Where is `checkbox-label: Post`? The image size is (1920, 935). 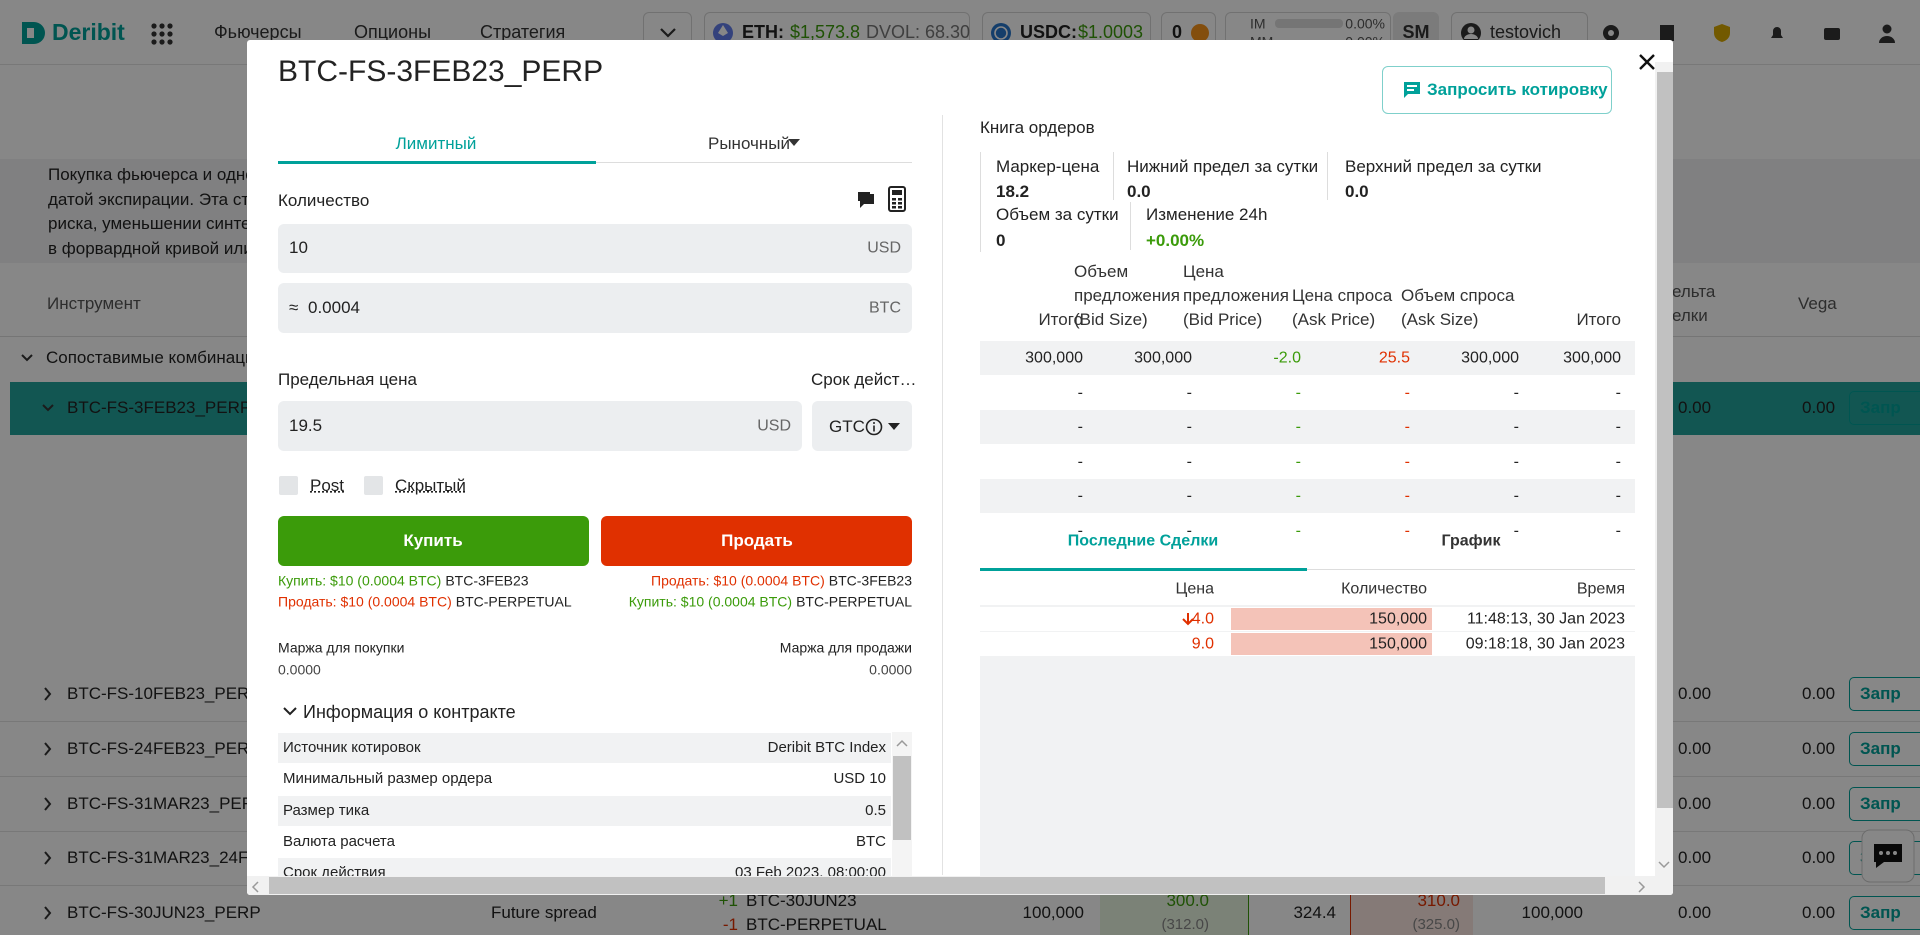
checkbox-label: Post is located at coordinates (327, 485).